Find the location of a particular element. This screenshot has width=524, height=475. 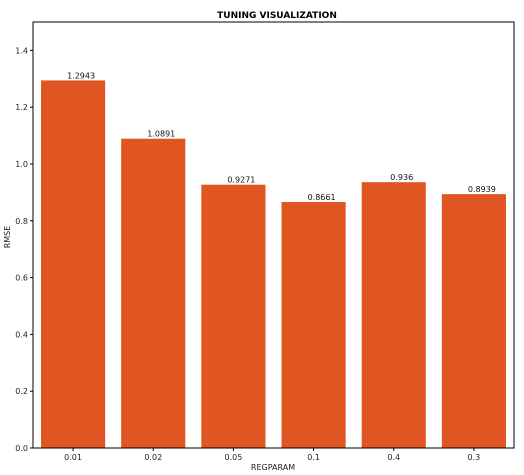

y-tick-label-0.8: 0.8 is located at coordinates (21, 221).